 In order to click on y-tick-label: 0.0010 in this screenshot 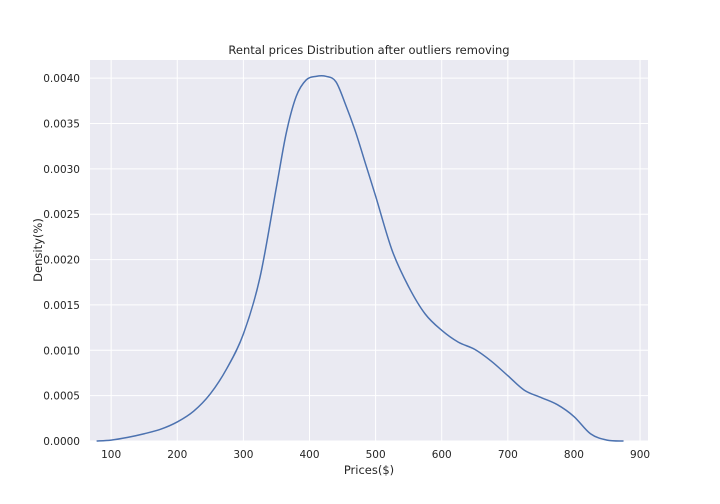, I will do `click(61, 351)`.